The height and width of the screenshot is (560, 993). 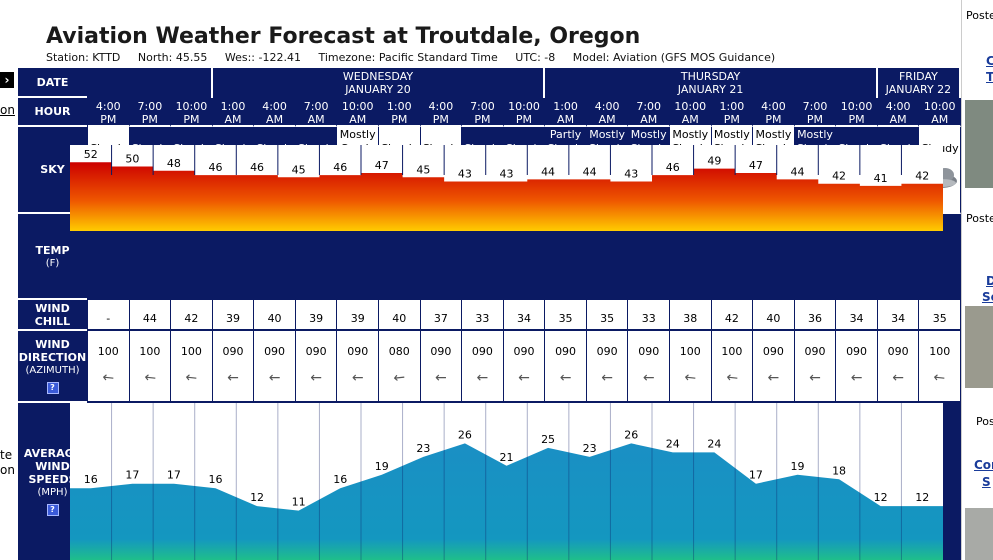 What do you see at coordinates (566, 112) in the screenshot?
I see `hour-cell: 1:00 AM` at bounding box center [566, 112].